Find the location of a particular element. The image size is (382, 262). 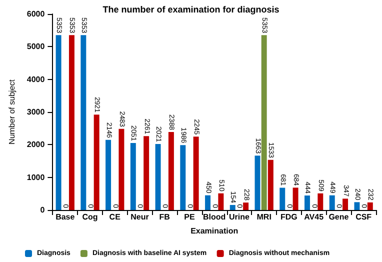

y-axis-title: Number of subject is located at coordinates (12, 111).